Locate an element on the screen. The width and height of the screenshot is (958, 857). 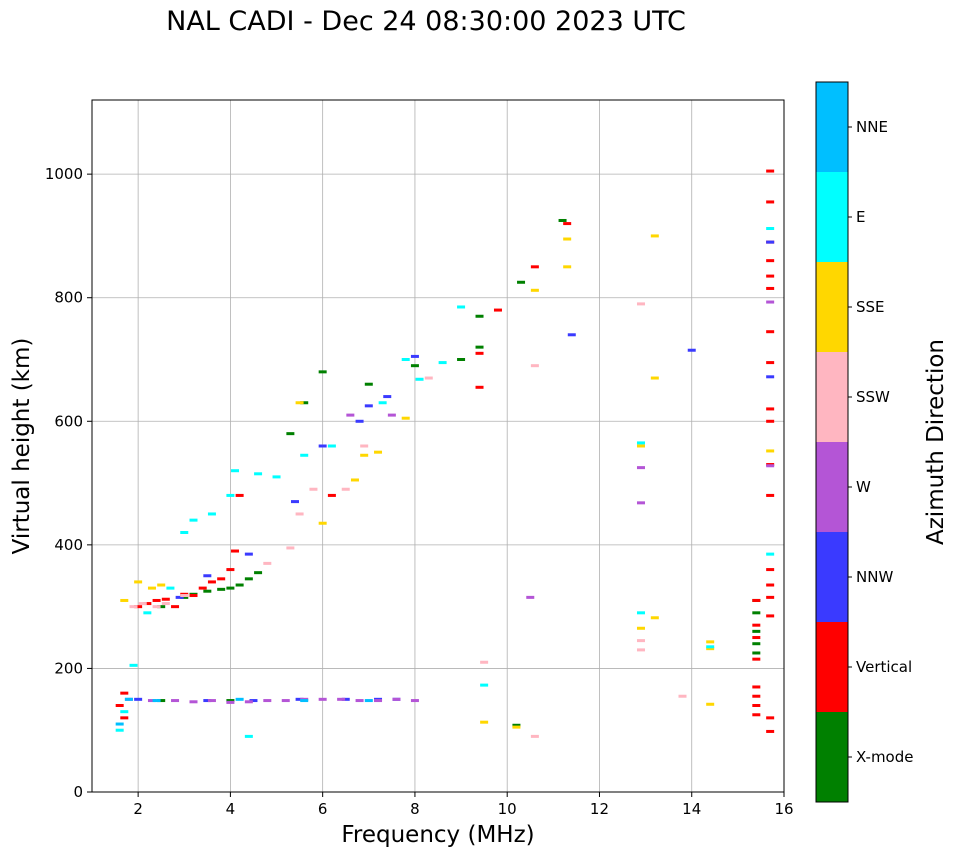
colorbar-frame is located at coordinates (832, 442).